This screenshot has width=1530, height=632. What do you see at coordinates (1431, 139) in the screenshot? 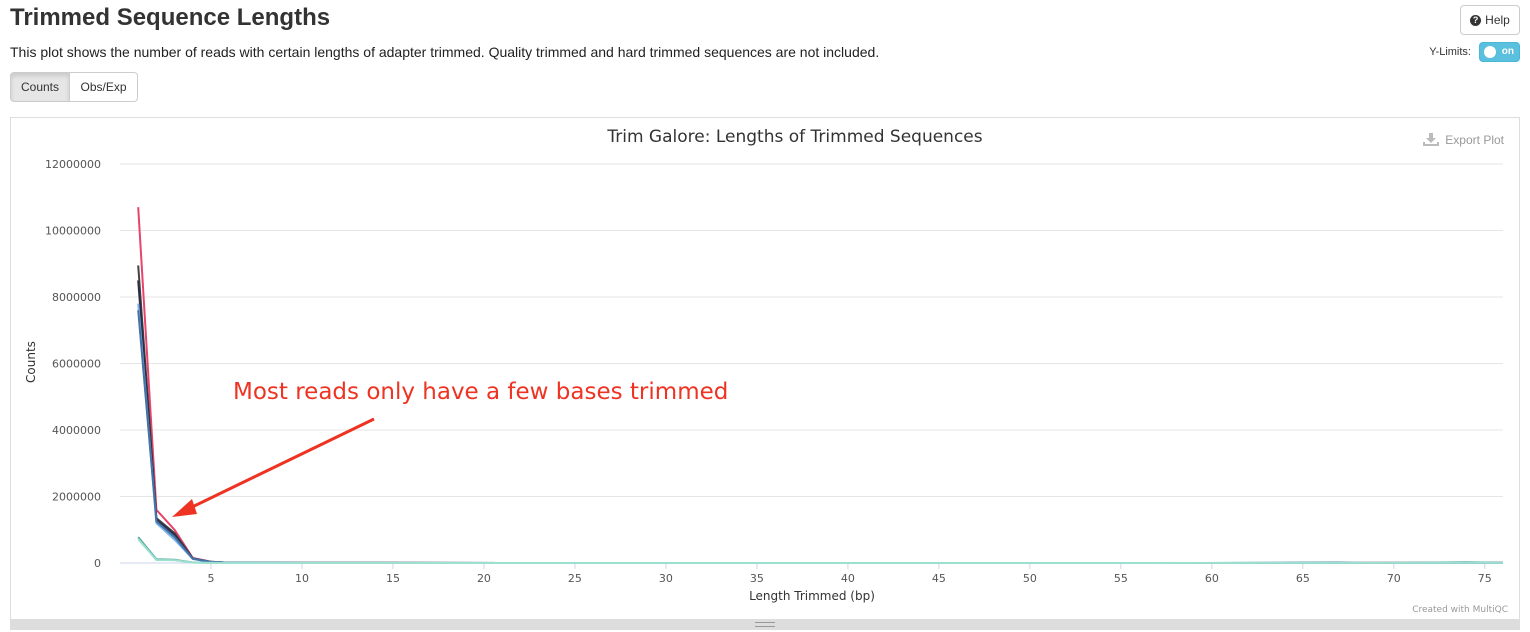
I see `download-icon` at bounding box center [1431, 139].